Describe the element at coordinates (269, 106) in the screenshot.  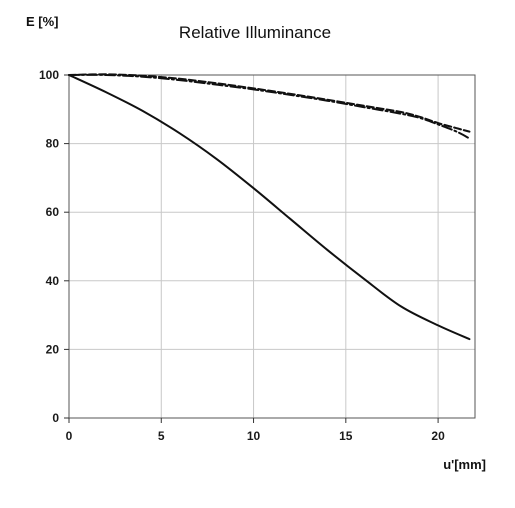
I see `series-line-3-dash-dot` at that location.